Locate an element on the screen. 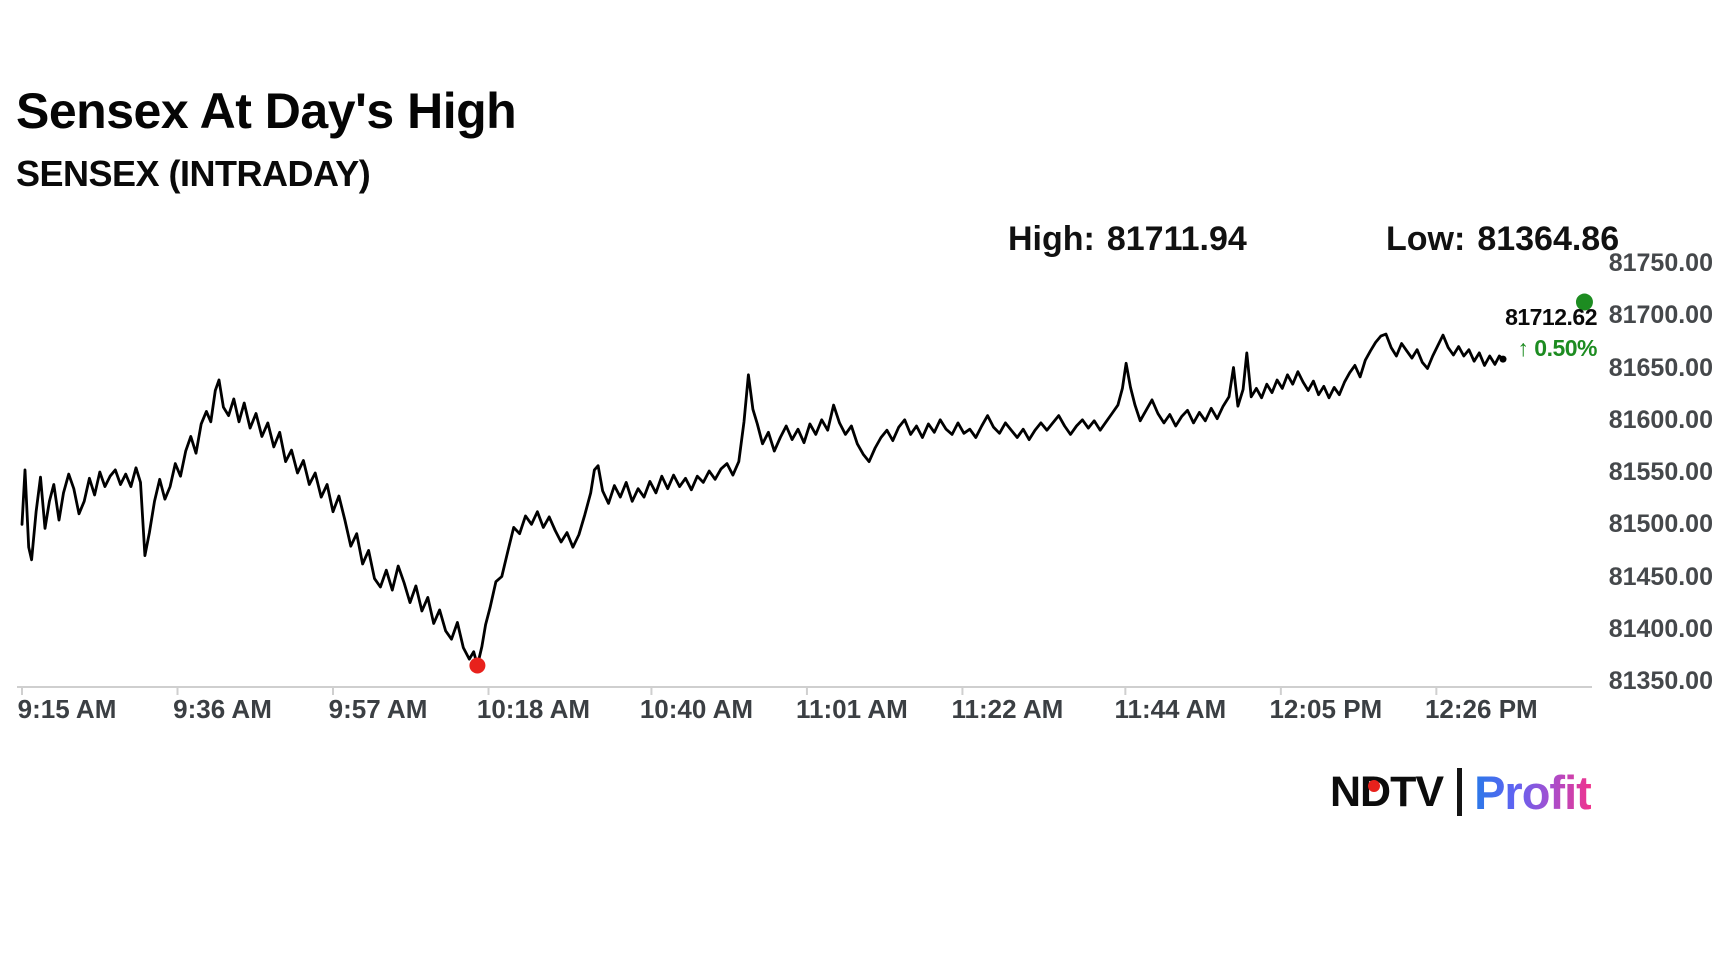 The height and width of the screenshot is (972, 1728). logo-divider is located at coordinates (1460, 792).